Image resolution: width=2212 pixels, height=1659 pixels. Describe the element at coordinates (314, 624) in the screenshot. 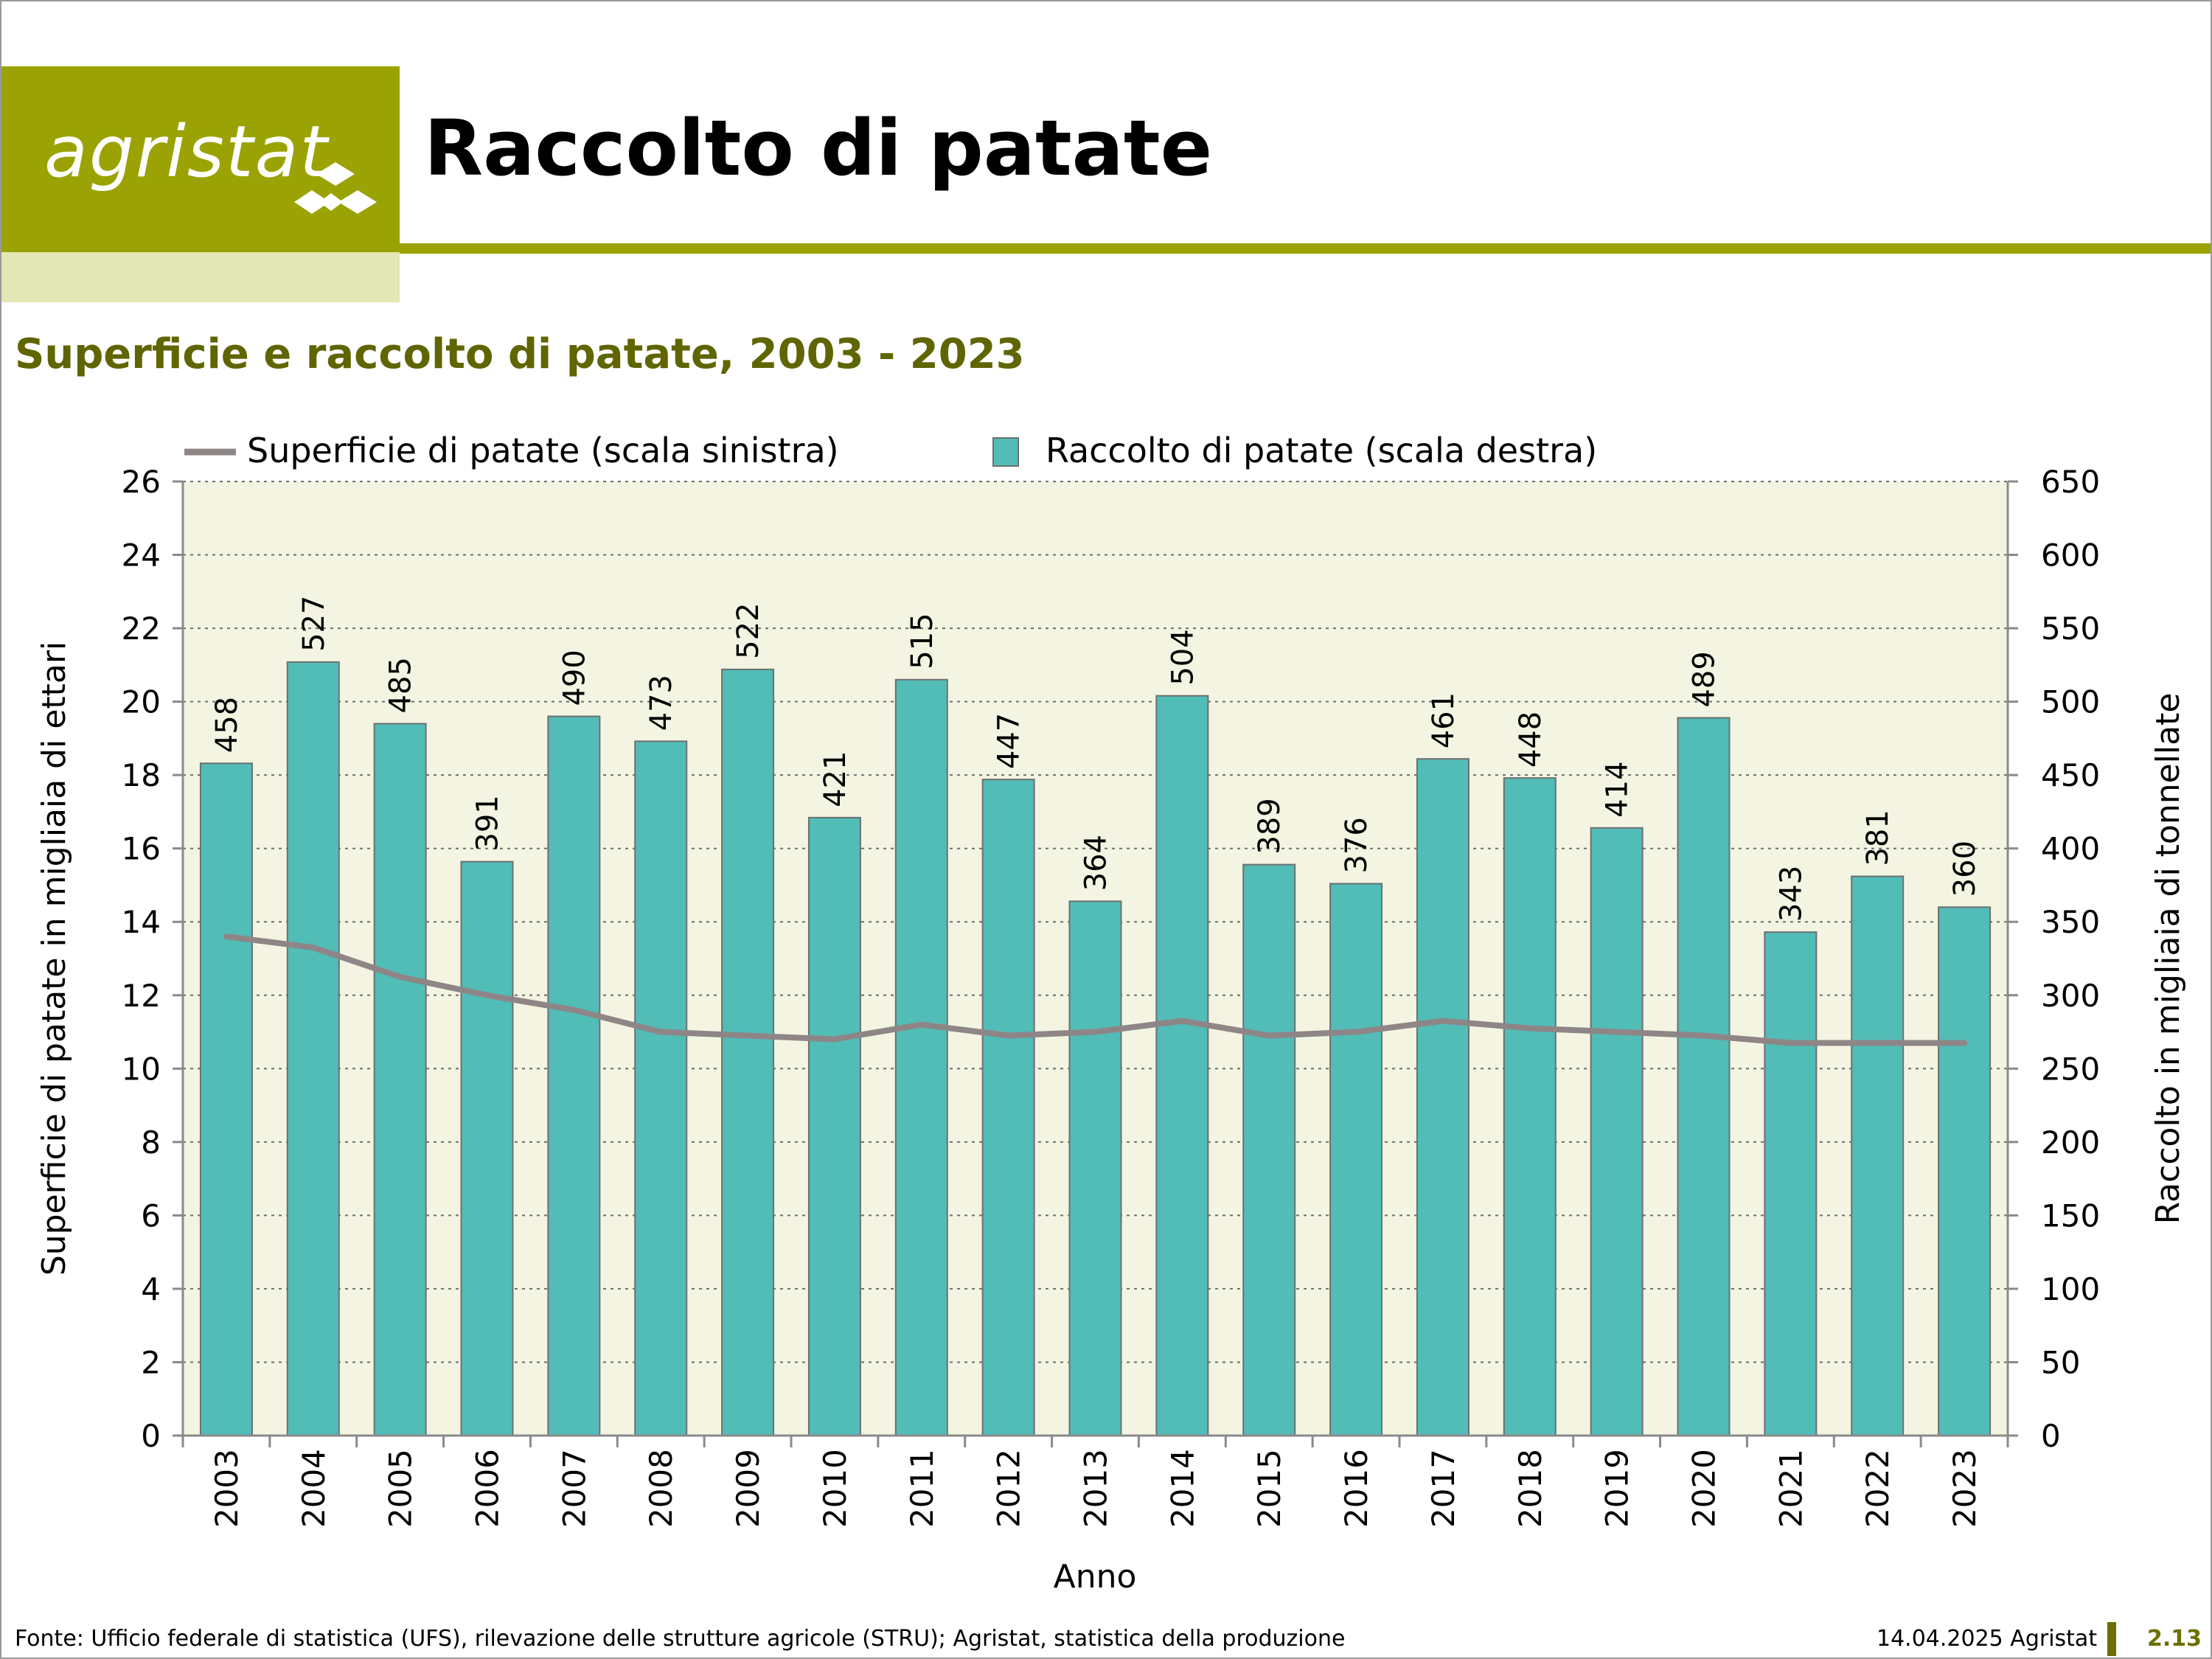

I see `bar-label-2004: 527` at that location.